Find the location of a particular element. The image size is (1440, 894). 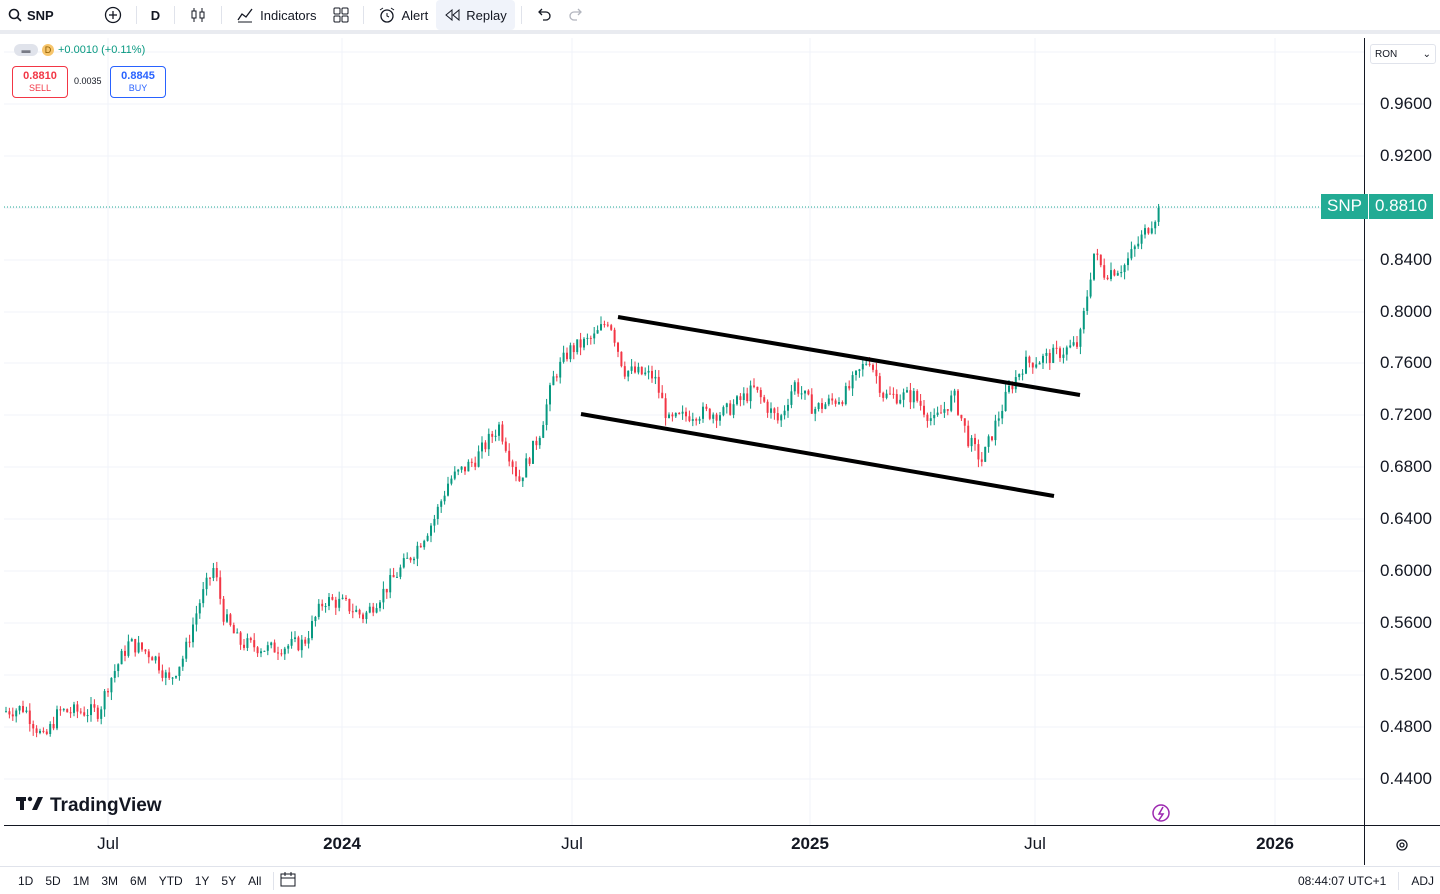

range-button: All is located at coordinates (255, 880).